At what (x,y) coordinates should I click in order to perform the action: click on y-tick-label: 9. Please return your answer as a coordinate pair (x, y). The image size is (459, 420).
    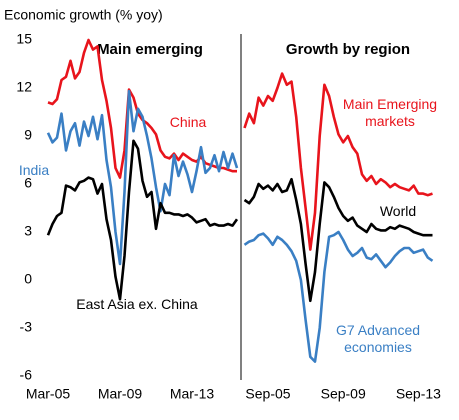
    Looking at the image, I should click on (28, 135).